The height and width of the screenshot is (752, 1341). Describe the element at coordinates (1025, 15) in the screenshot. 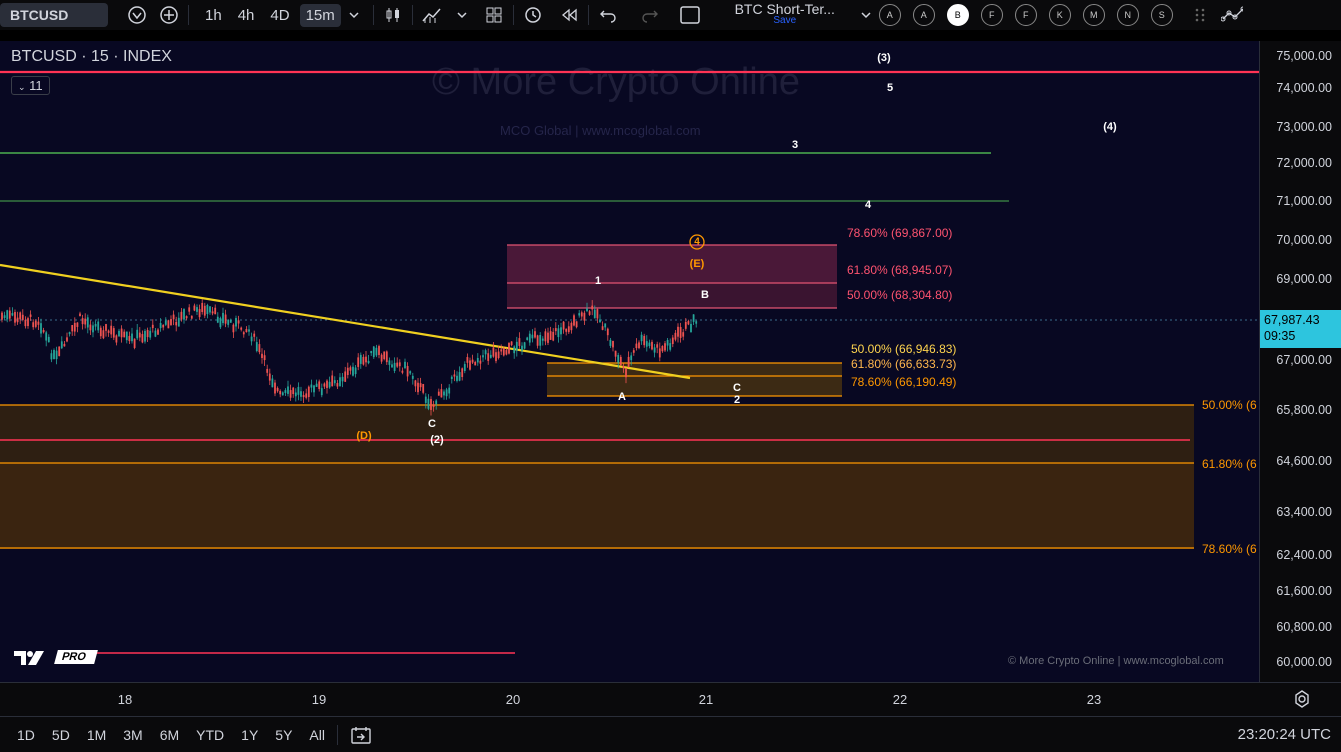

I see `profile-circle-f2: F` at that location.